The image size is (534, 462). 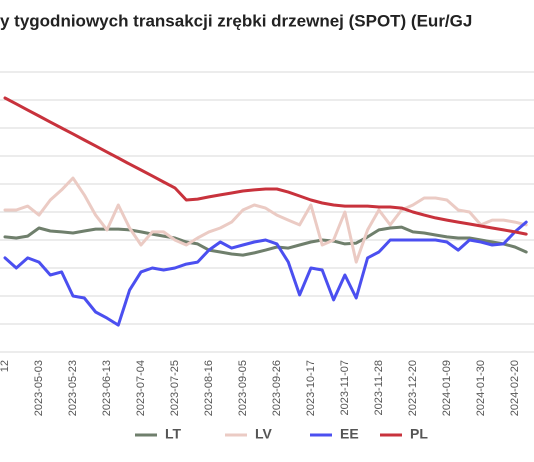 I want to click on legend-label: EE, so click(x=349, y=434).